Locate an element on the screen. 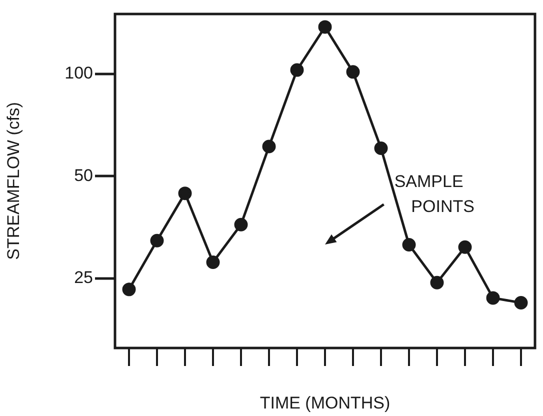 This screenshot has width=543, height=416. y-tick-label: 25 is located at coordinates (83, 278).